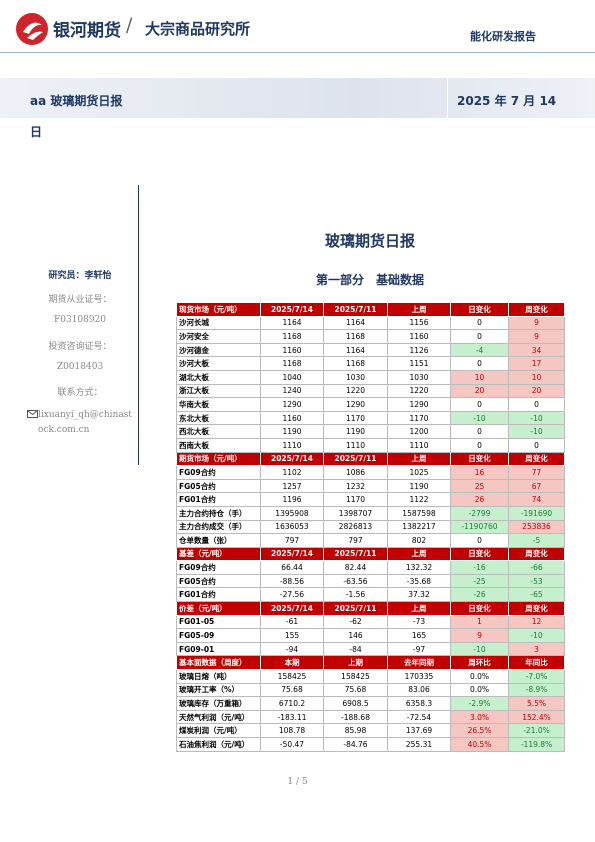  Describe the element at coordinates (479, 554) in the screenshot. I see `header-cell: 日变化` at that location.